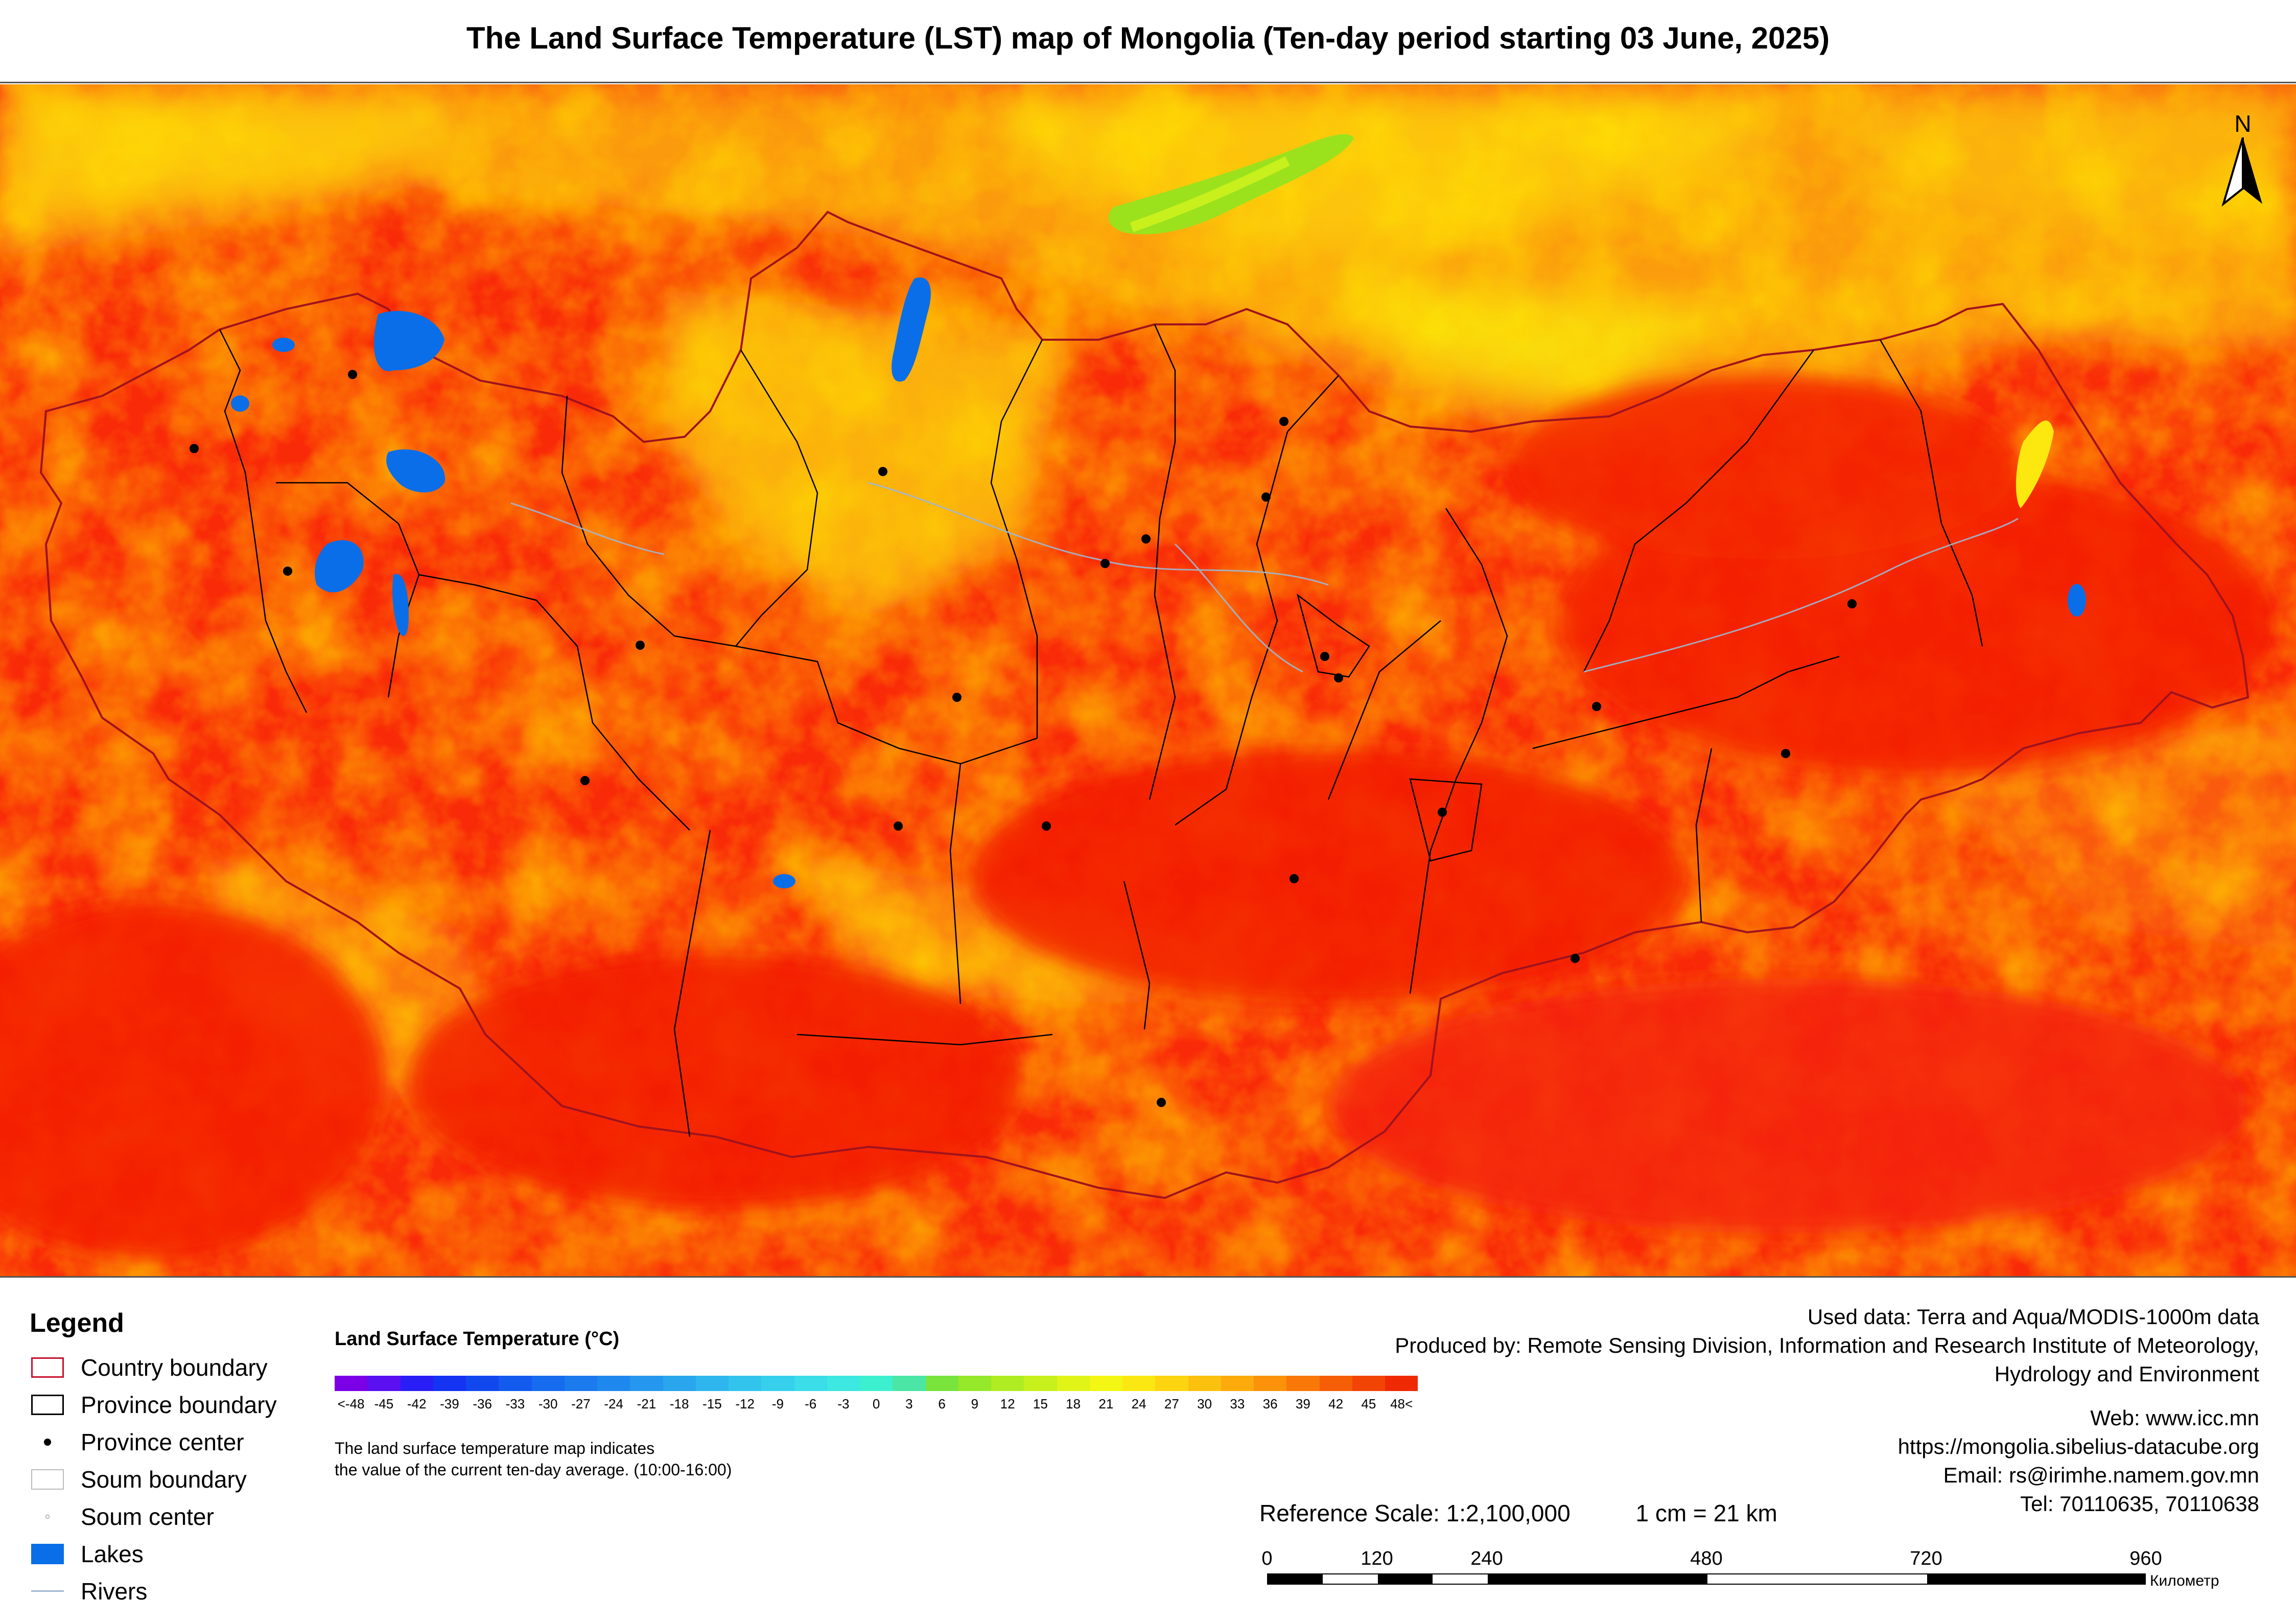 Image resolution: width=2296 pixels, height=1624 pixels. Describe the element at coordinates (811, 1403) in the screenshot. I see `colorbar-tick-label: -6` at that location.